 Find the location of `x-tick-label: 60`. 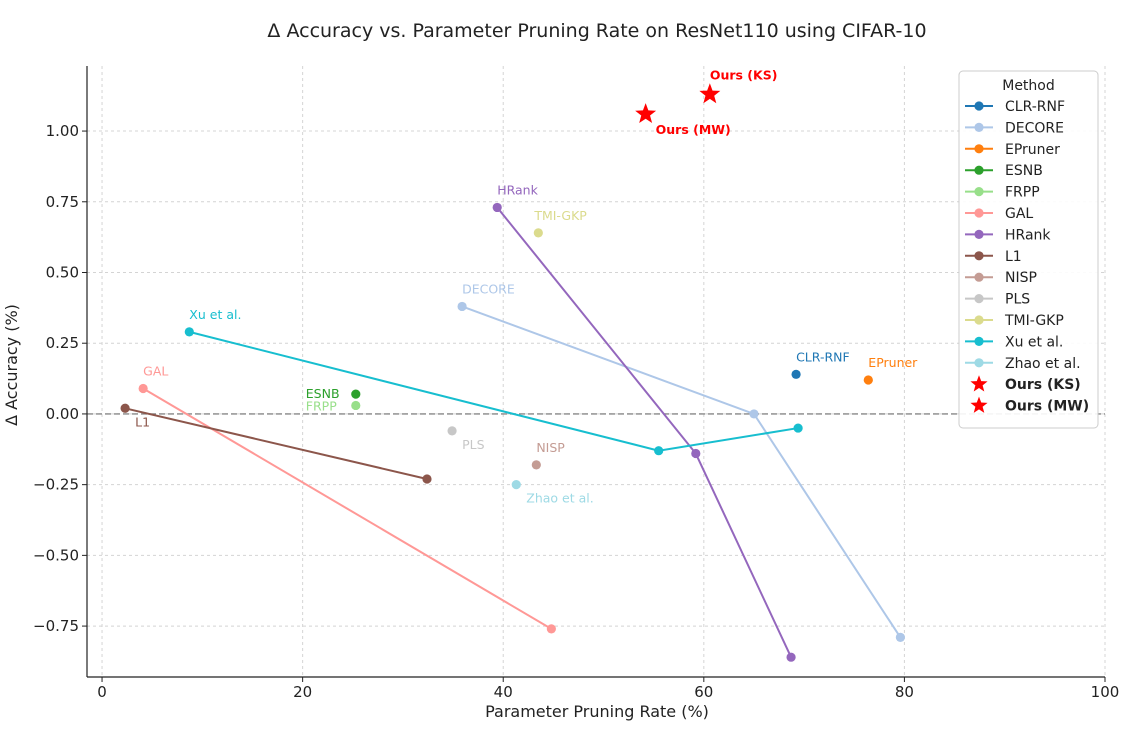

x-tick-label: 60 is located at coordinates (703, 692).